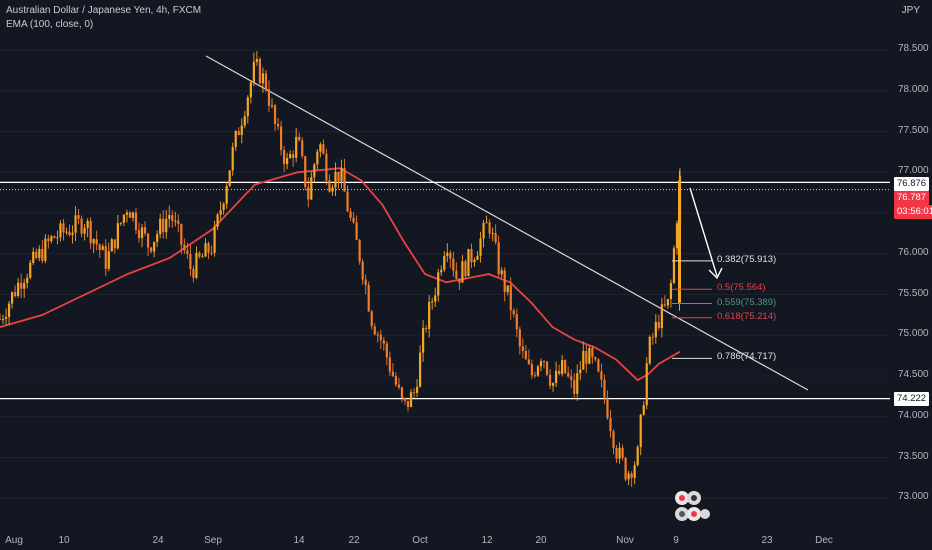  What do you see at coordinates (913, 374) in the screenshot?
I see `price-tick-label: 74.500` at bounding box center [913, 374].